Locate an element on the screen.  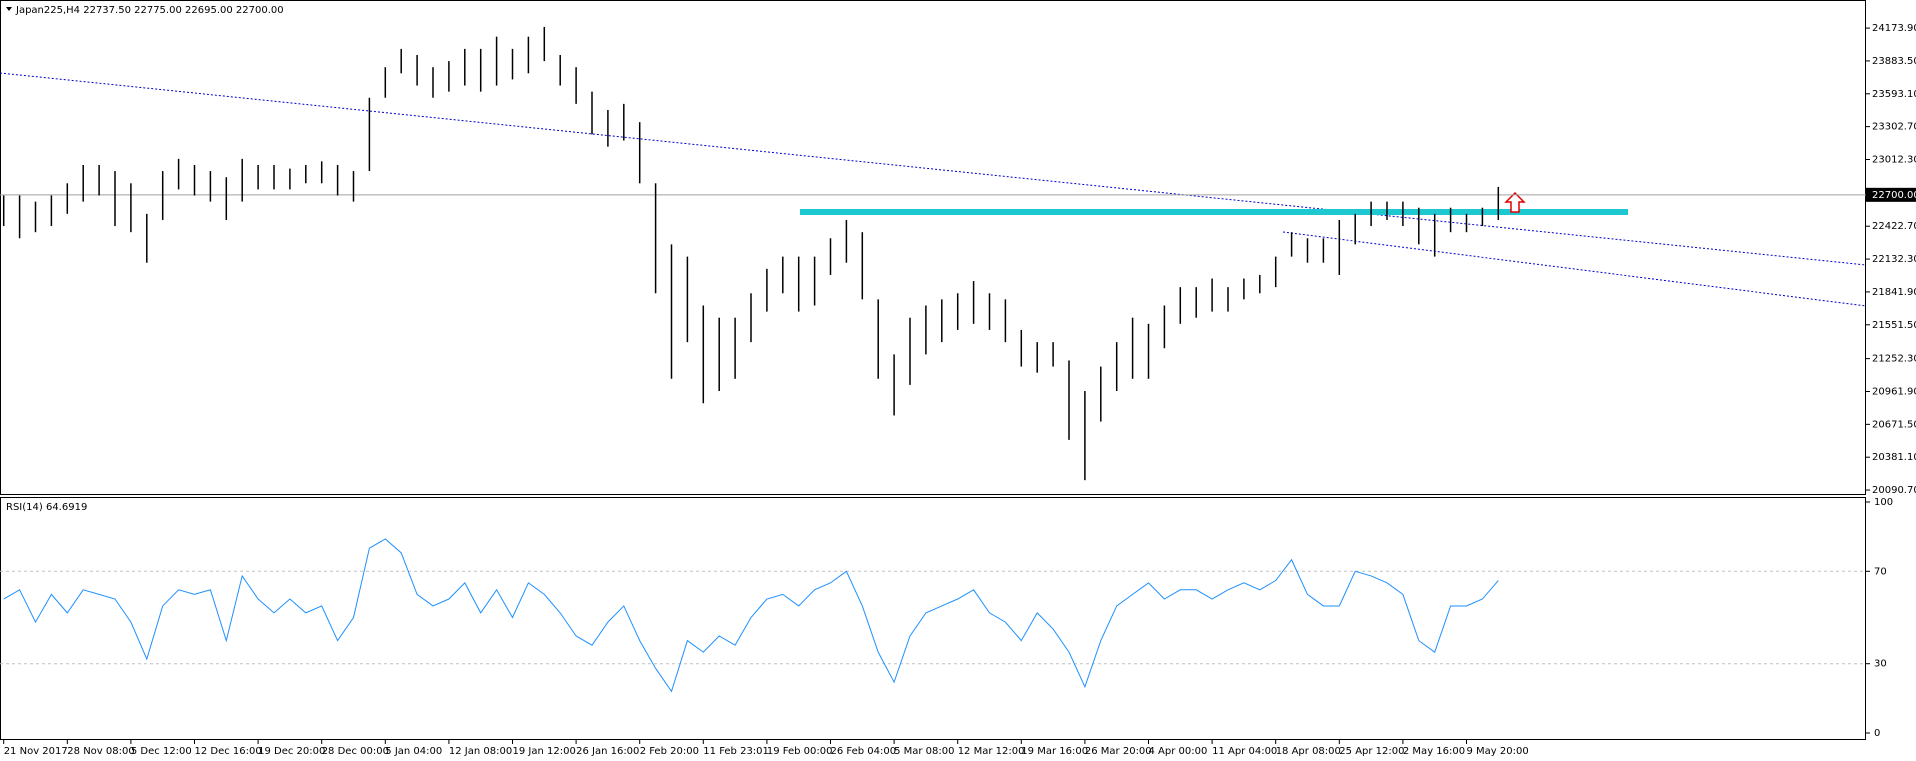
x-tick-label: 12 Dec 16:00 is located at coordinates (228, 751).